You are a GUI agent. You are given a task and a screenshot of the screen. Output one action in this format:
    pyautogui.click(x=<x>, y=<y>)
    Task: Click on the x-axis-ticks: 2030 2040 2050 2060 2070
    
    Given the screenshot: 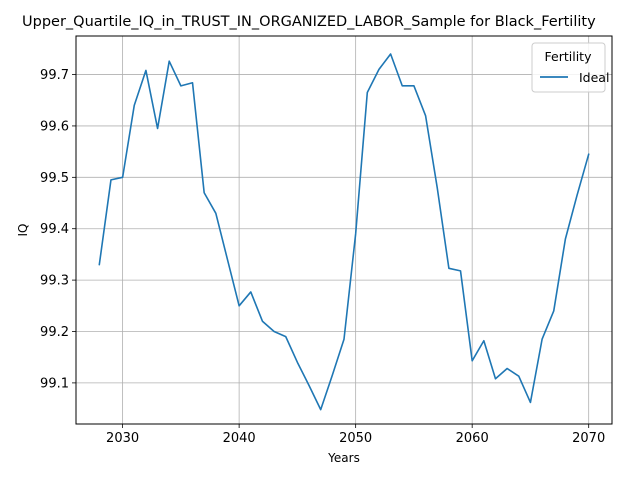 What is the action you would take?
    pyautogui.click(x=355, y=435)
    